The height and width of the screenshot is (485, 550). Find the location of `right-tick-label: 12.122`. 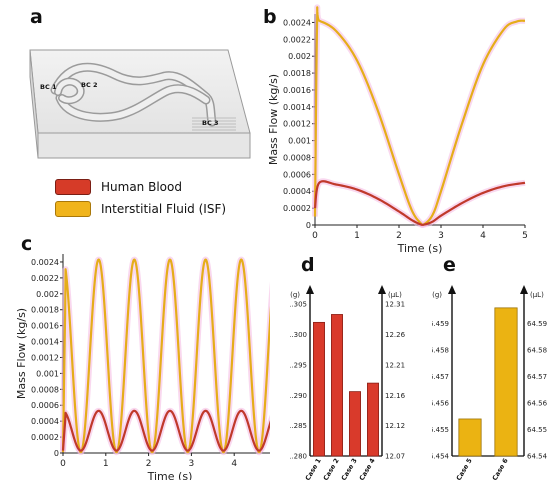

right-tick-label: 12.122 is located at coordinates (395, 426).